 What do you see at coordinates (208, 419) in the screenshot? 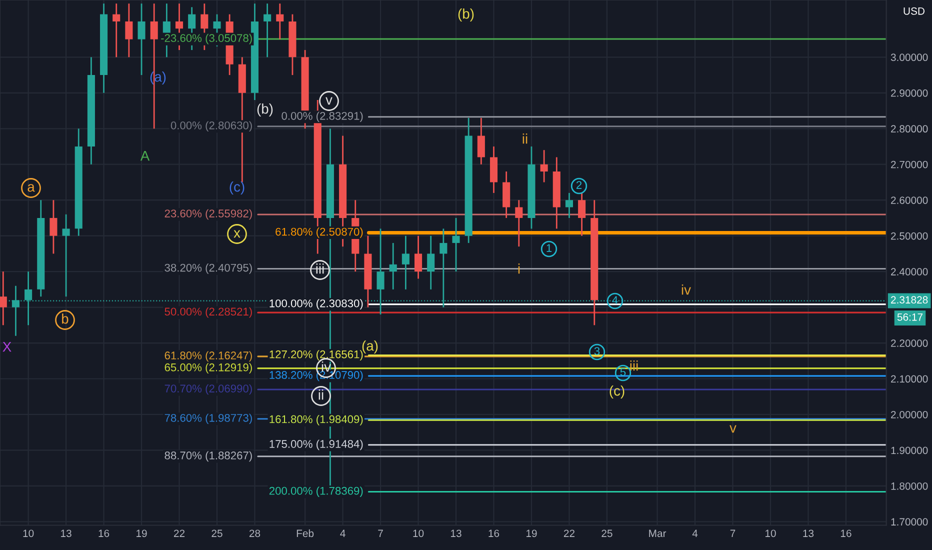
I see `ref-line-label: 78.60% (1.98773)` at bounding box center [208, 419].